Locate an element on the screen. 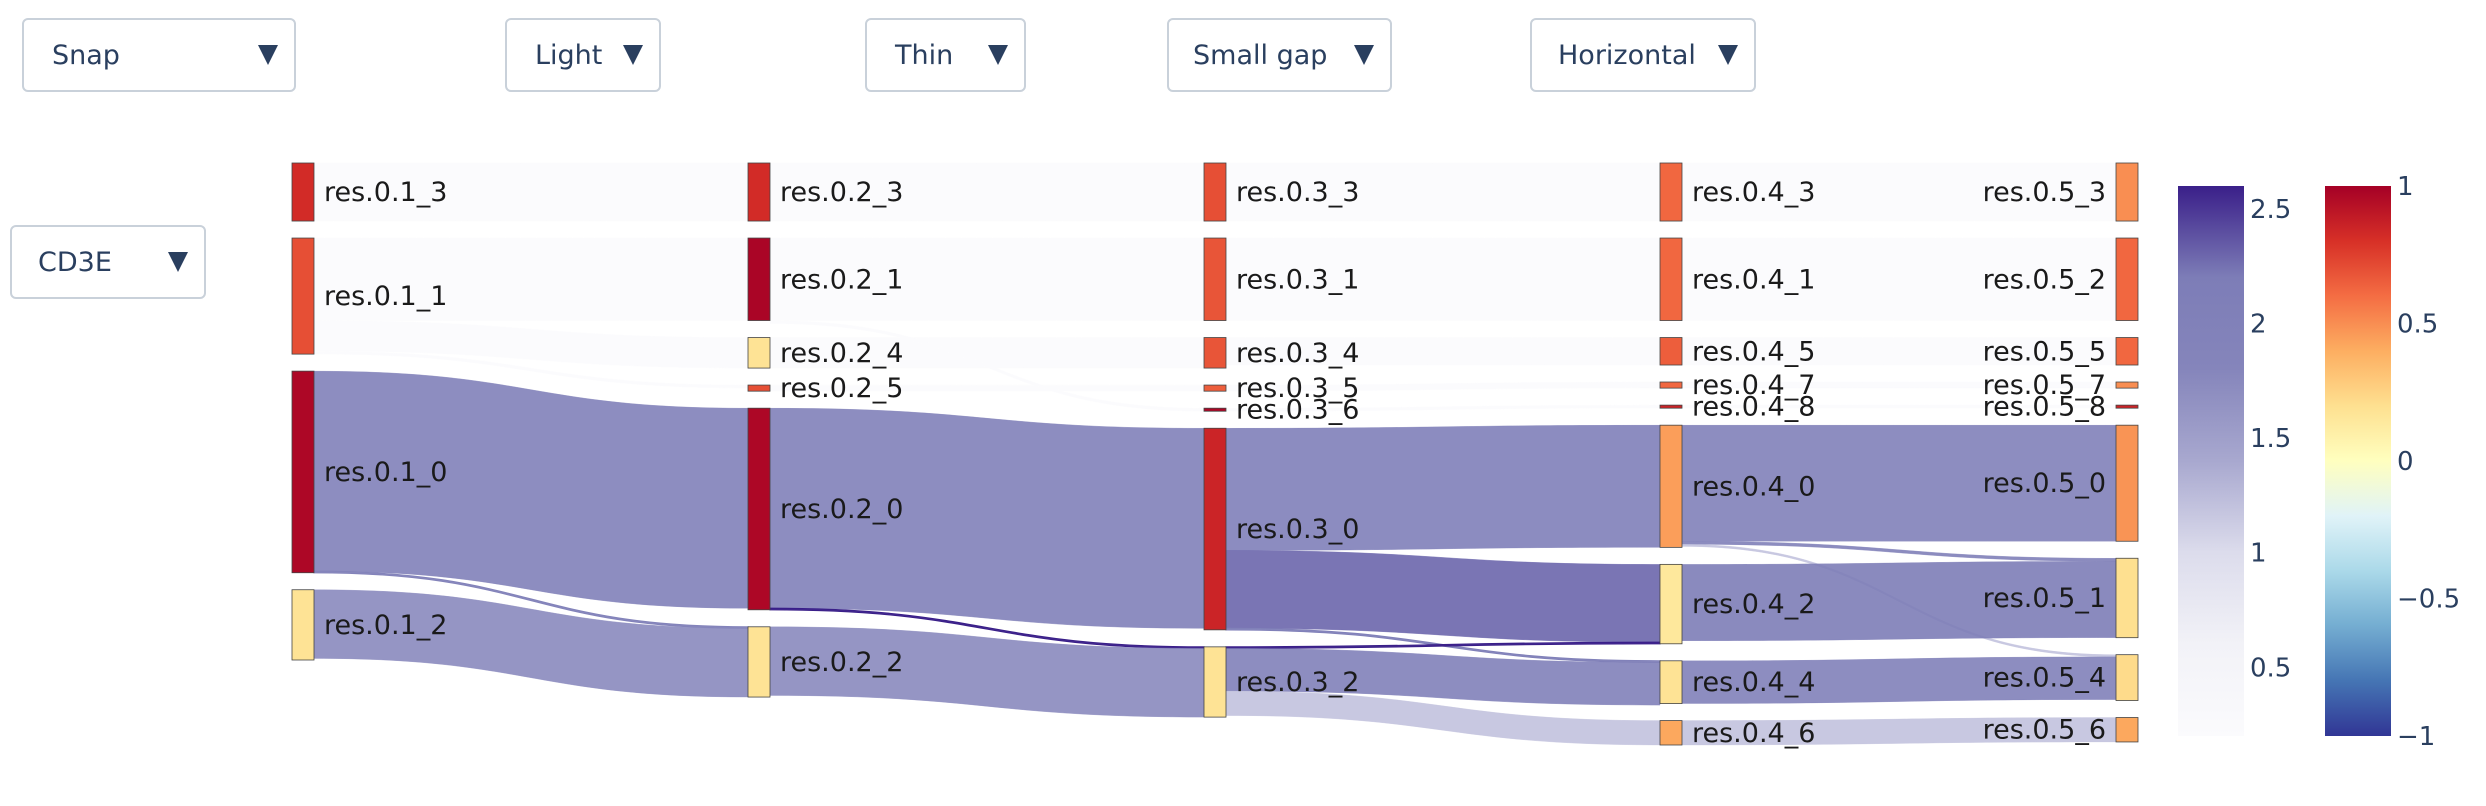 The image size is (2486, 806). node-colorbar-tick-label: −0.5 is located at coordinates (2428, 600).